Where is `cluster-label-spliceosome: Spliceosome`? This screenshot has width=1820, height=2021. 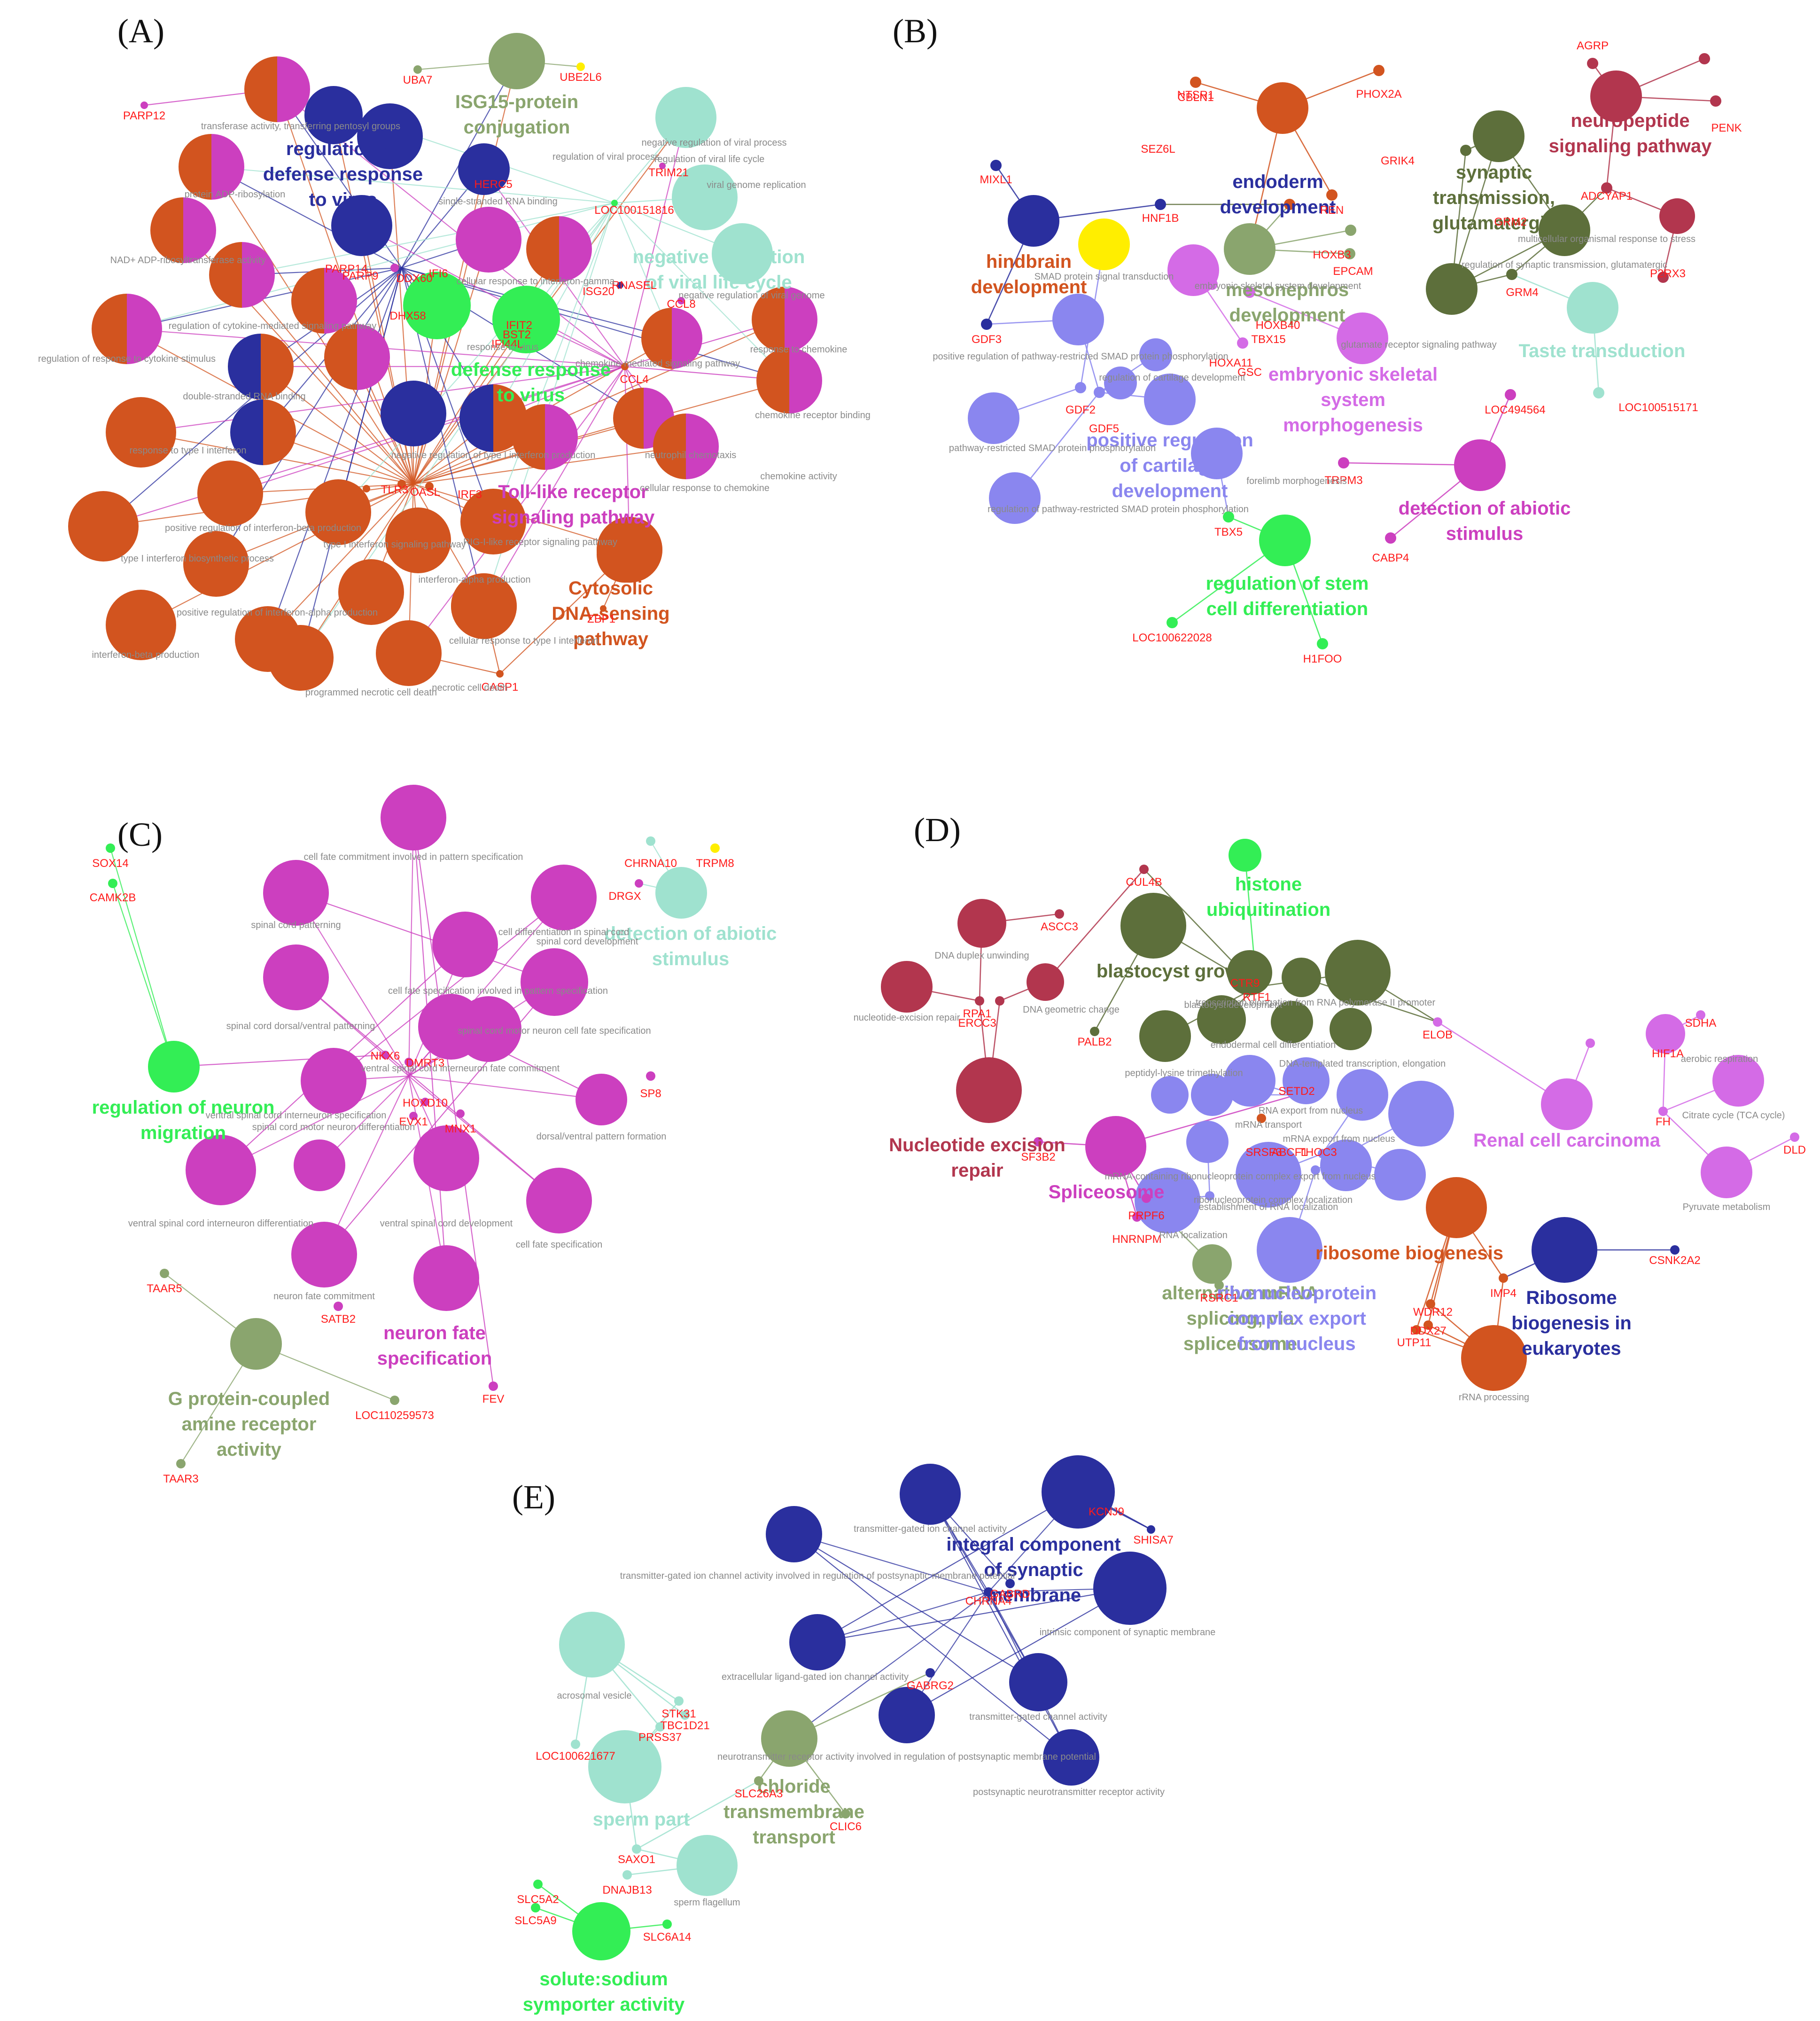
cluster-label-spliceosome: Spliceosome is located at coordinates (1107, 1192).